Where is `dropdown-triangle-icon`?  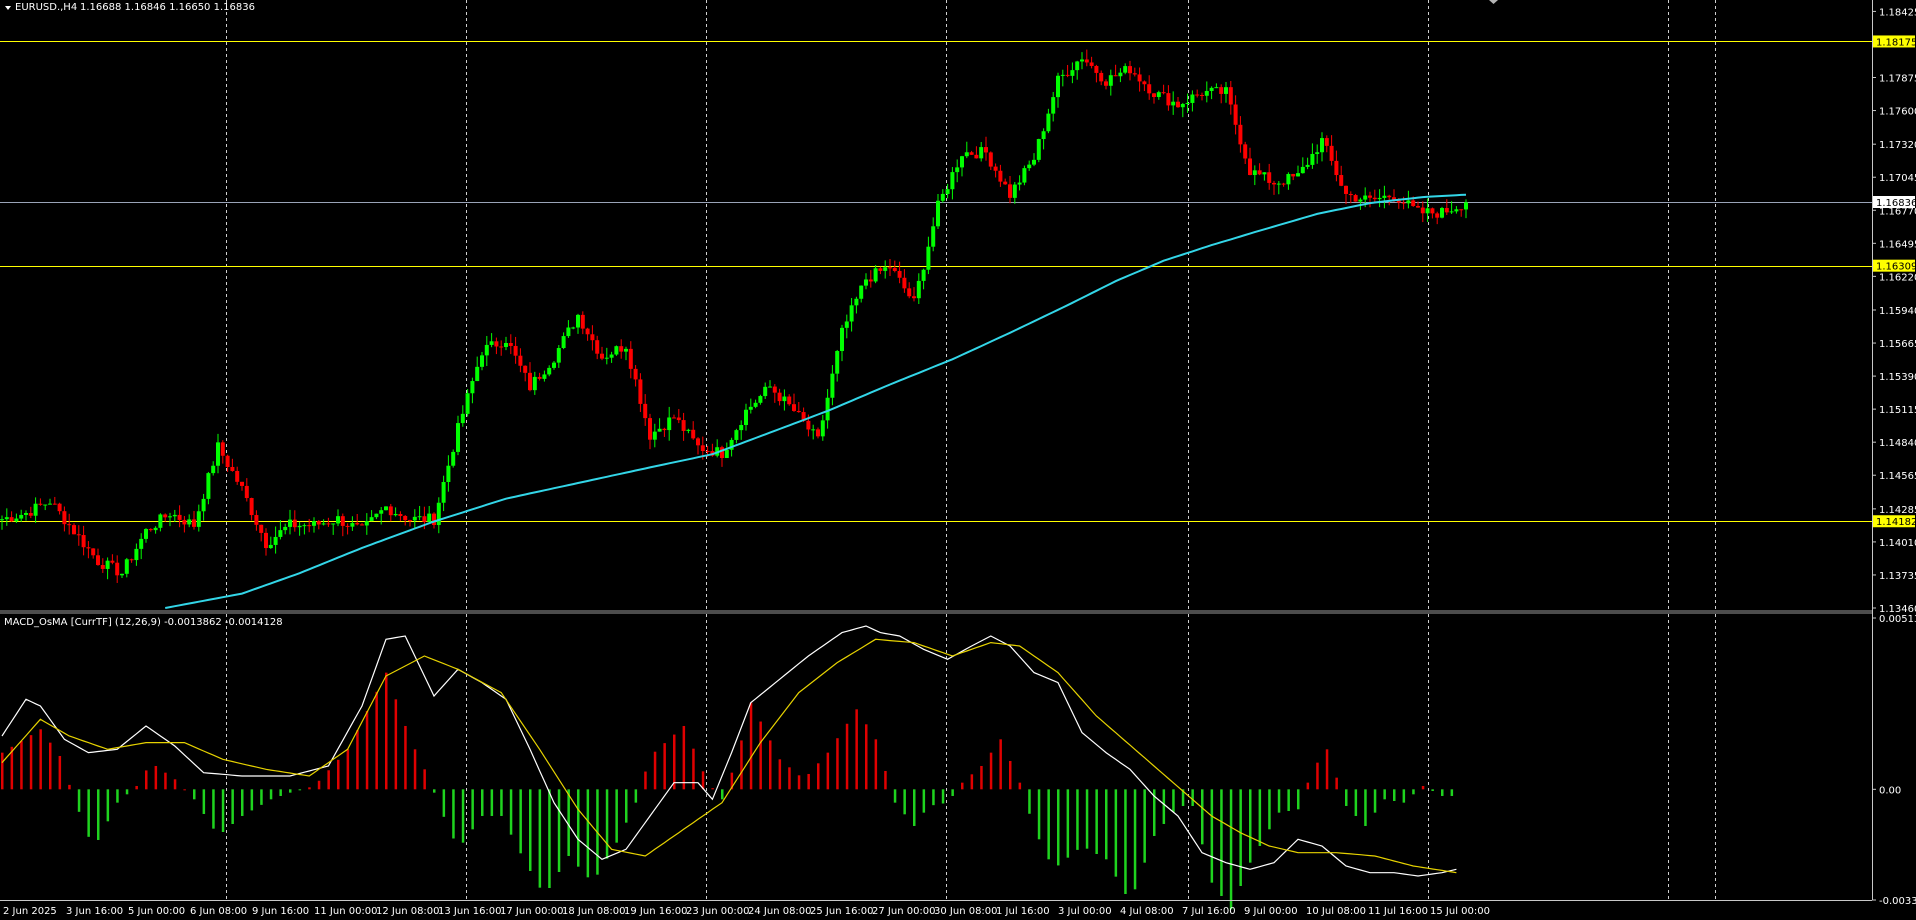
dropdown-triangle-icon is located at coordinates (8, 8).